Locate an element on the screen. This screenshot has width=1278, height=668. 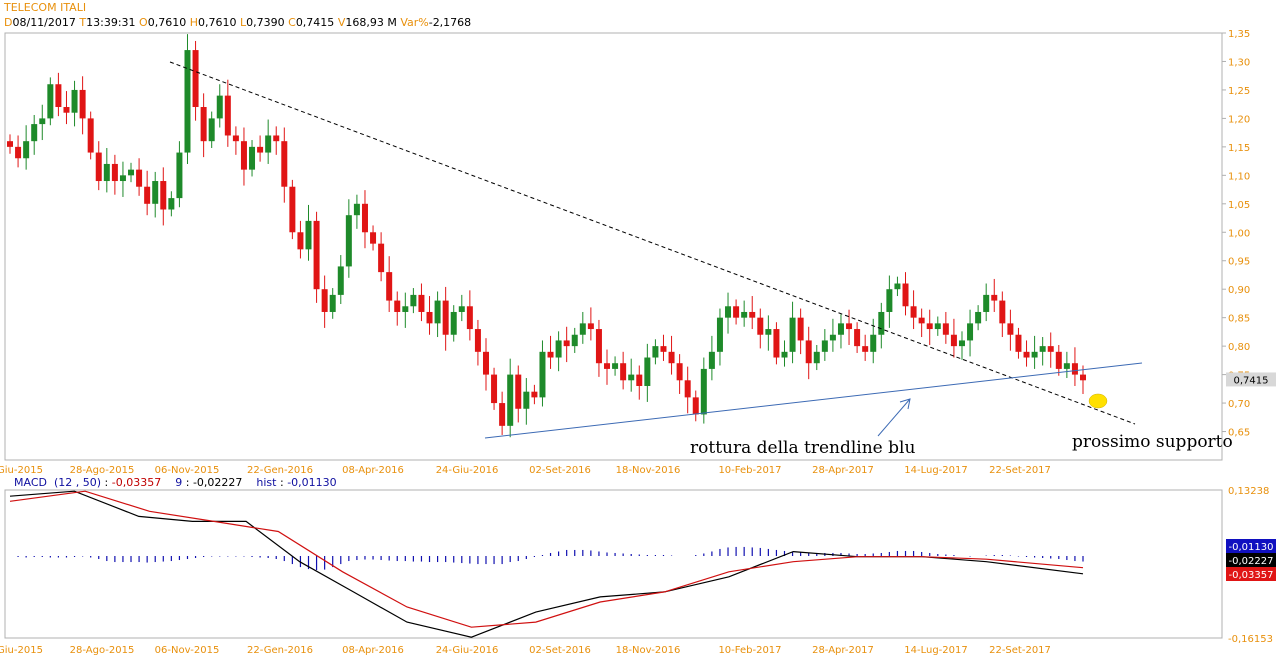
price-y-tick-label: 1,30 is located at coordinates (1239, 62).